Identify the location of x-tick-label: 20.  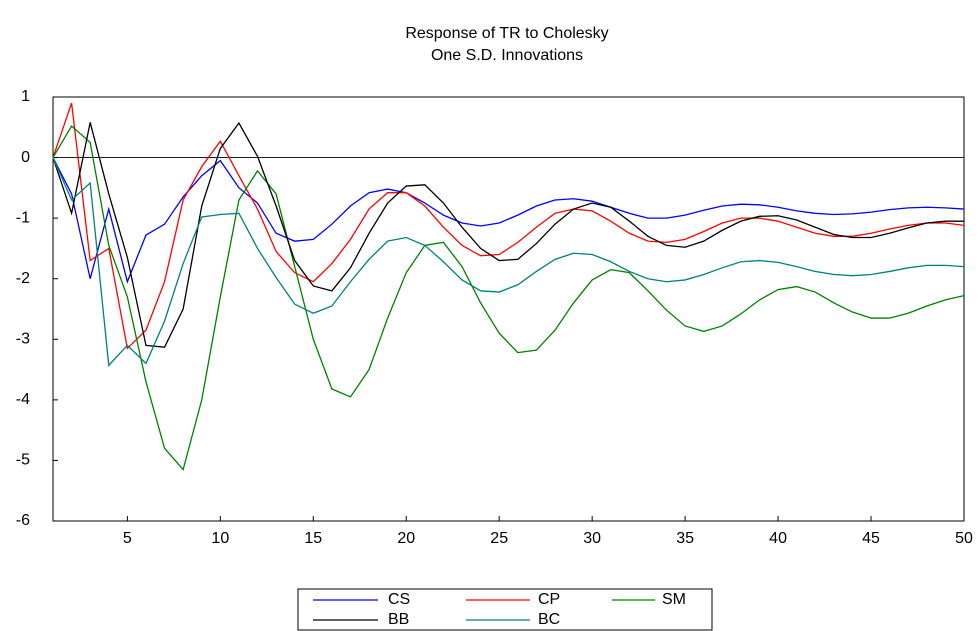
(406, 538).